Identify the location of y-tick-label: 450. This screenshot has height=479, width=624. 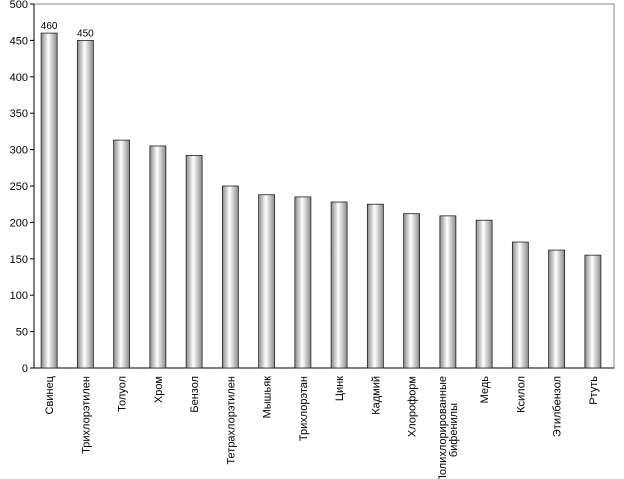
(19, 41).